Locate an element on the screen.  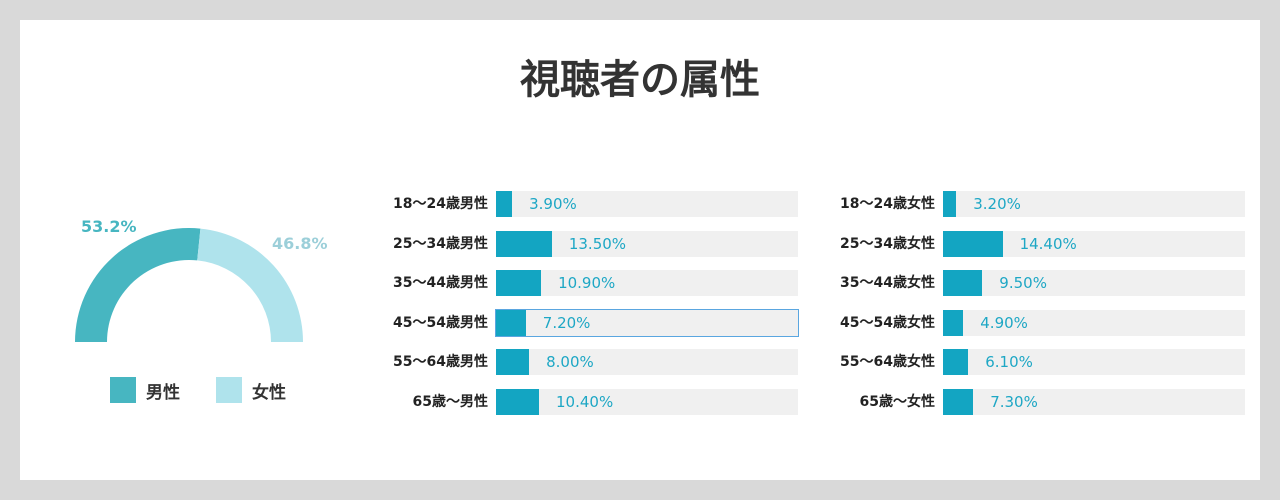
donut-value-label: 53.2% is located at coordinates (109, 226).